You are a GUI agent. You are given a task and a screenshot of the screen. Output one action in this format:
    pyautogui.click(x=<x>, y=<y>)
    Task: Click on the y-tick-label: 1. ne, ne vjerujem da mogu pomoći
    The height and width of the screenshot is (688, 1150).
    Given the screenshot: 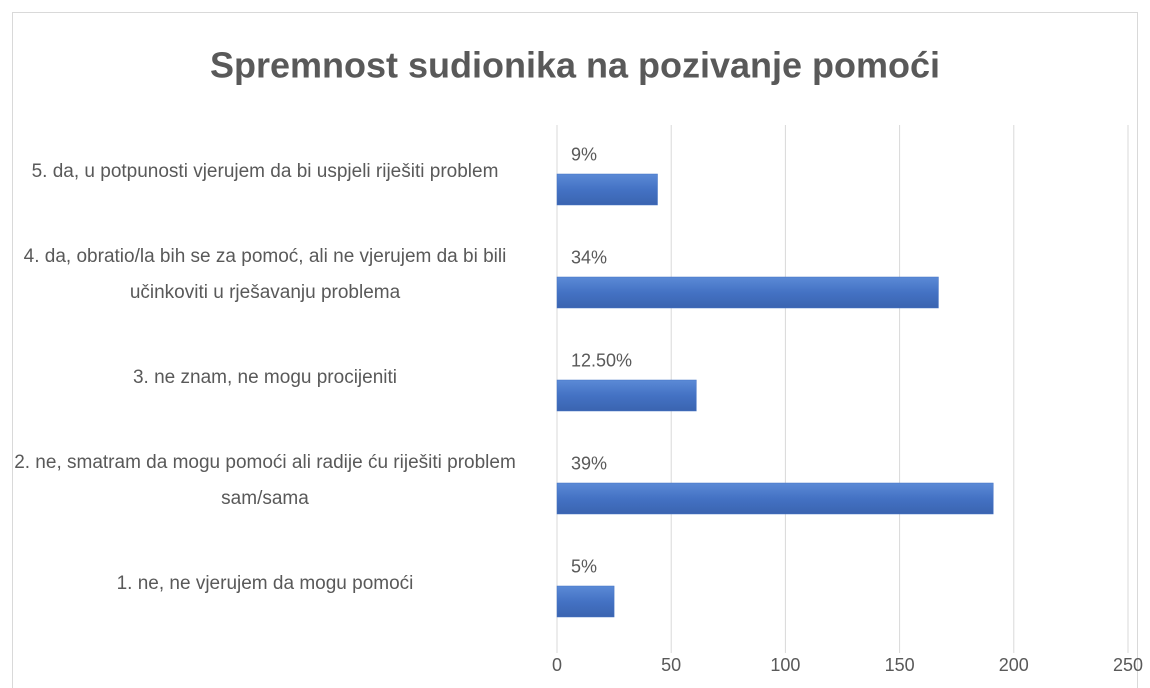 What is the action you would take?
    pyautogui.click(x=265, y=583)
    